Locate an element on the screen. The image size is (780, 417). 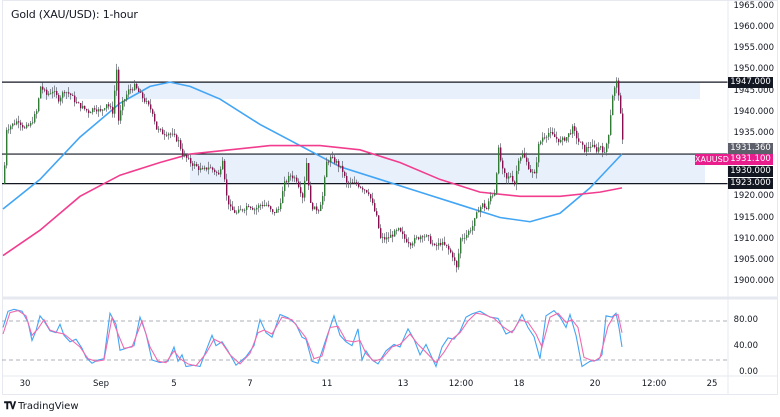
time-tick-label: 30 is located at coordinates (25, 384).